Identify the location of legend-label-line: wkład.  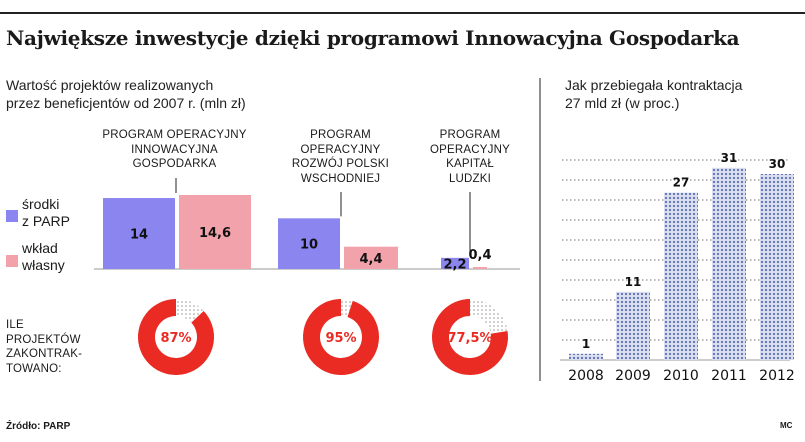
(40, 248).